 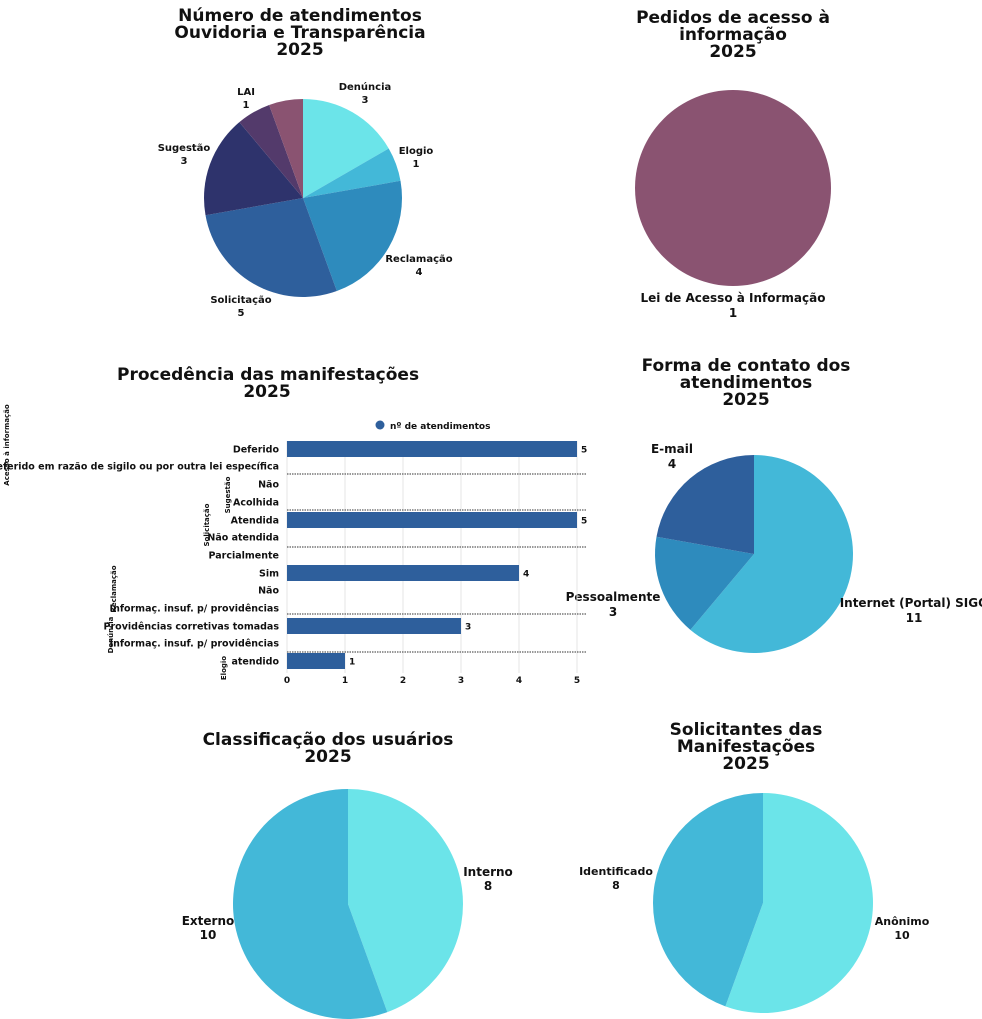 I want to click on group-label-acesso-a-informacao: Acesso à informação, so click(x=7, y=445).